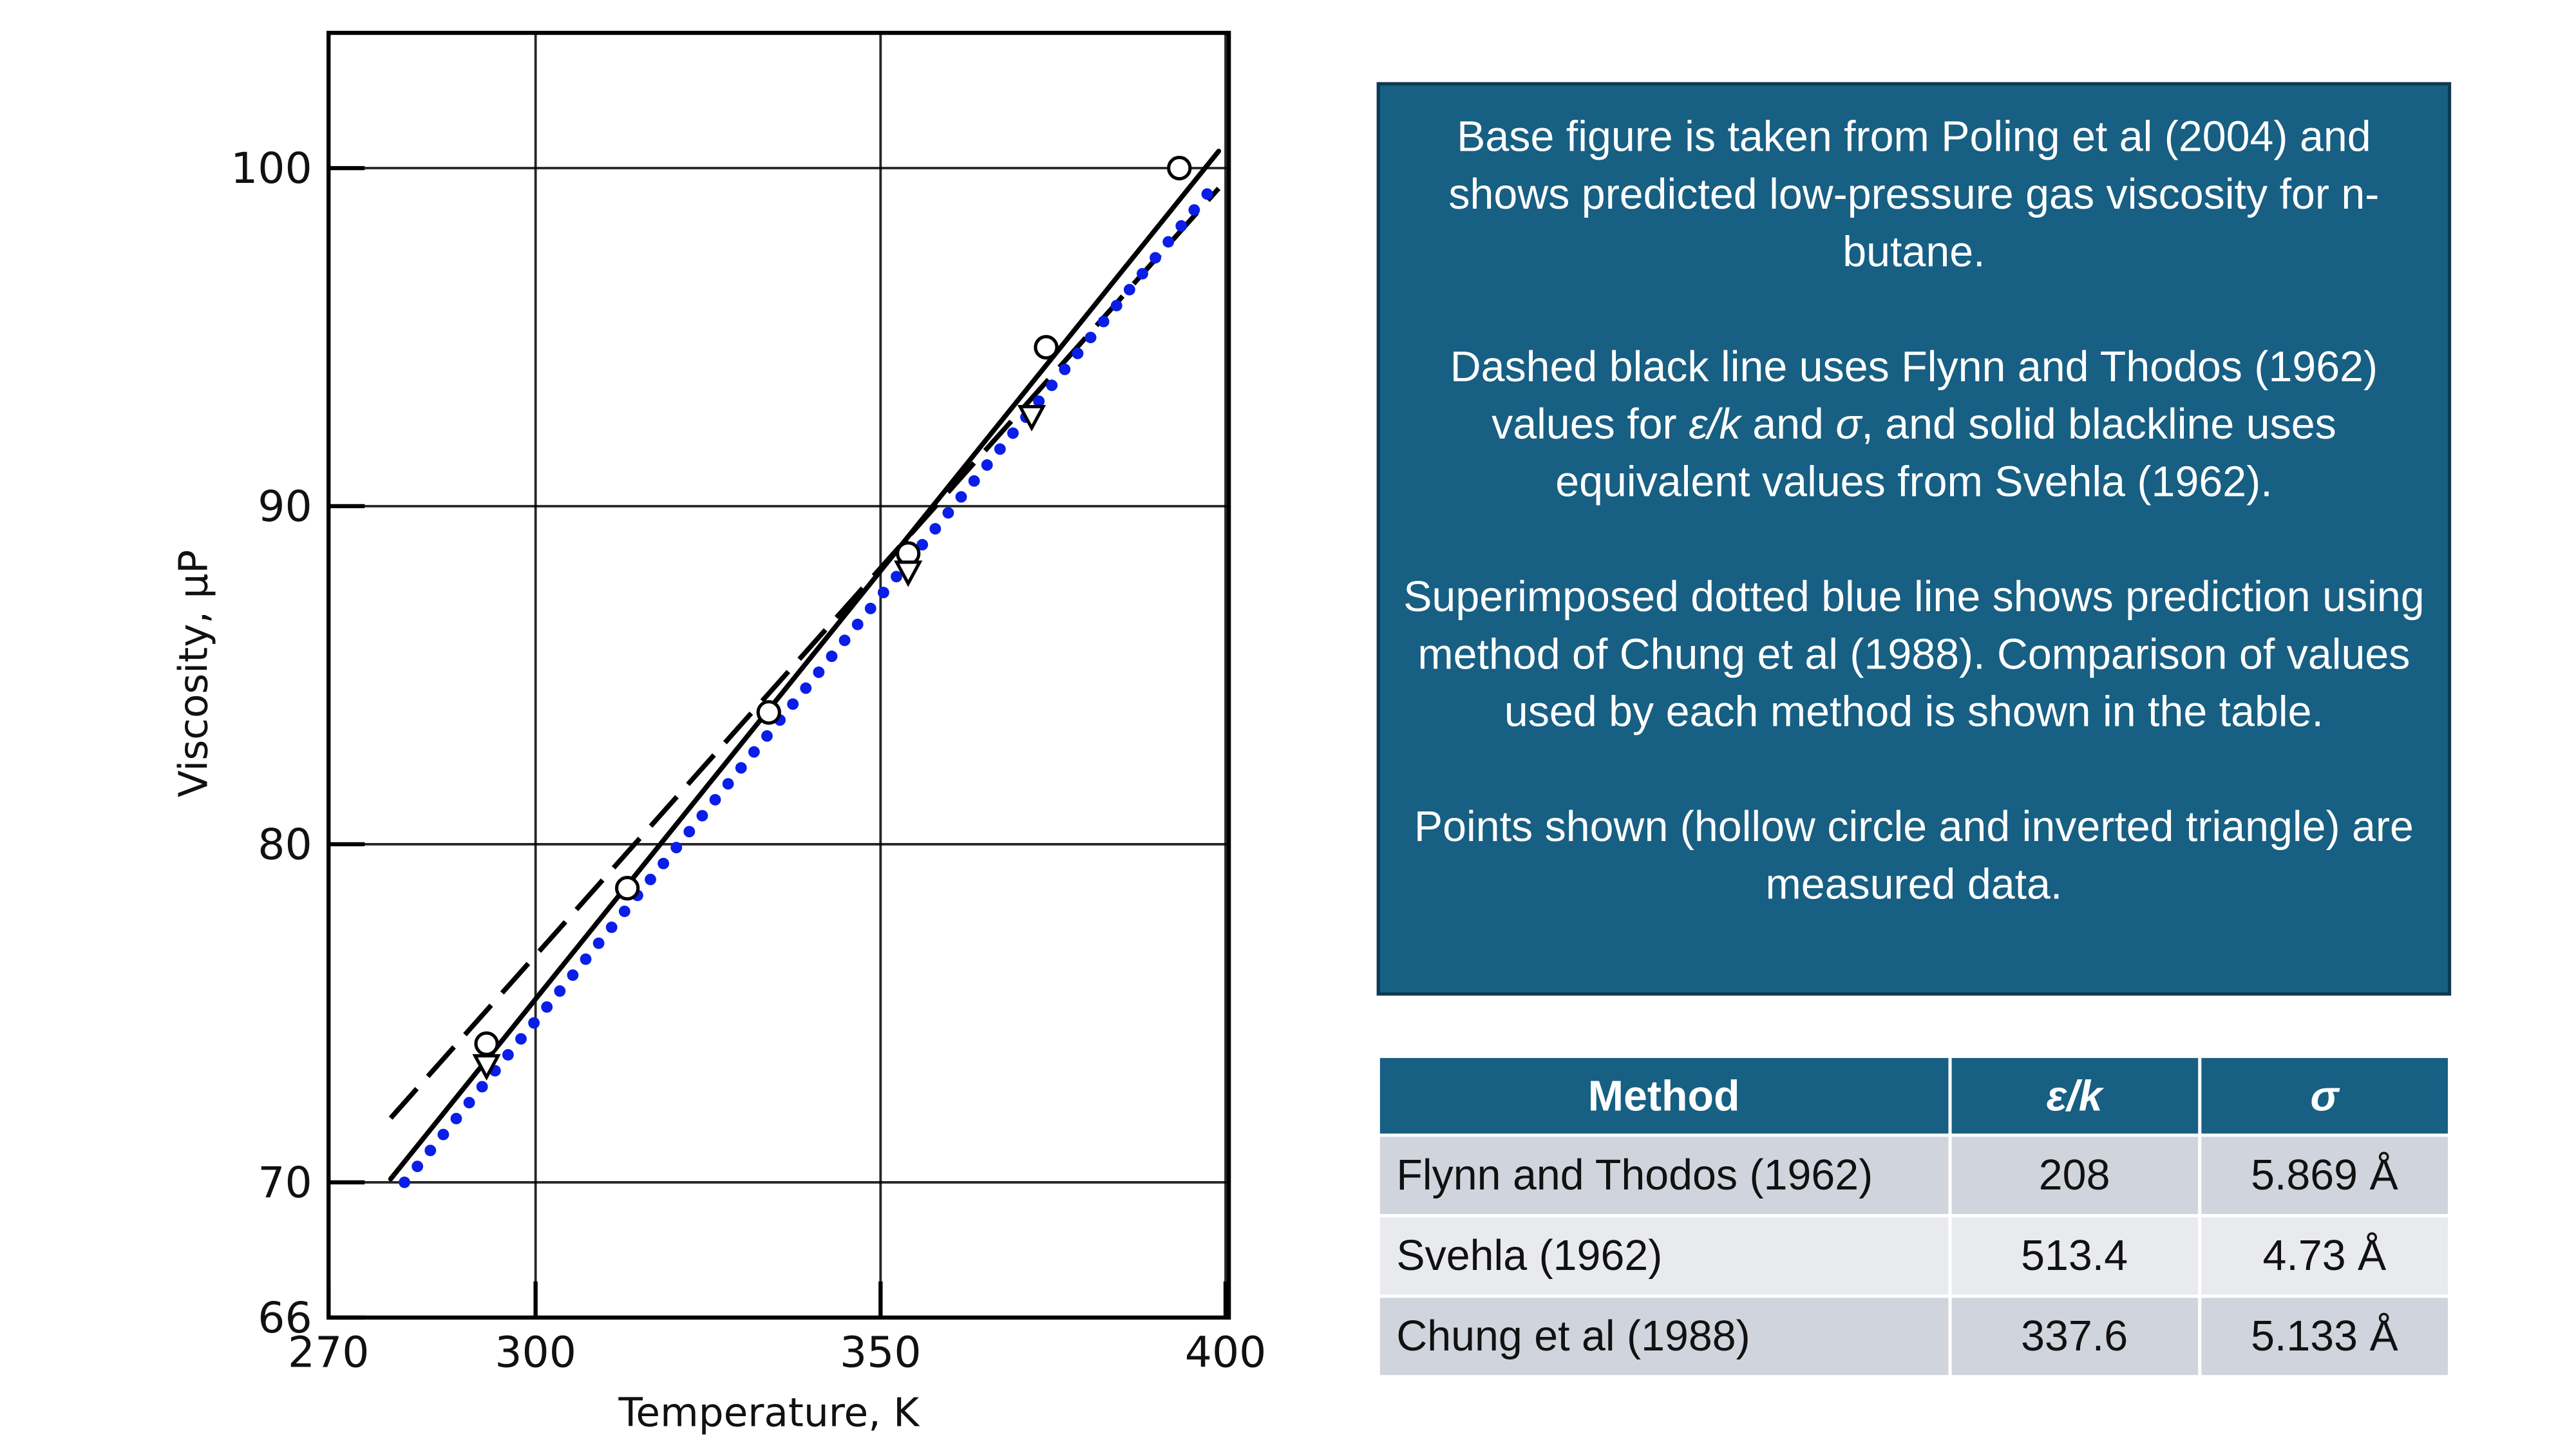 The height and width of the screenshot is (1449, 2576). I want to click on note-text: and, so click(1788, 424).